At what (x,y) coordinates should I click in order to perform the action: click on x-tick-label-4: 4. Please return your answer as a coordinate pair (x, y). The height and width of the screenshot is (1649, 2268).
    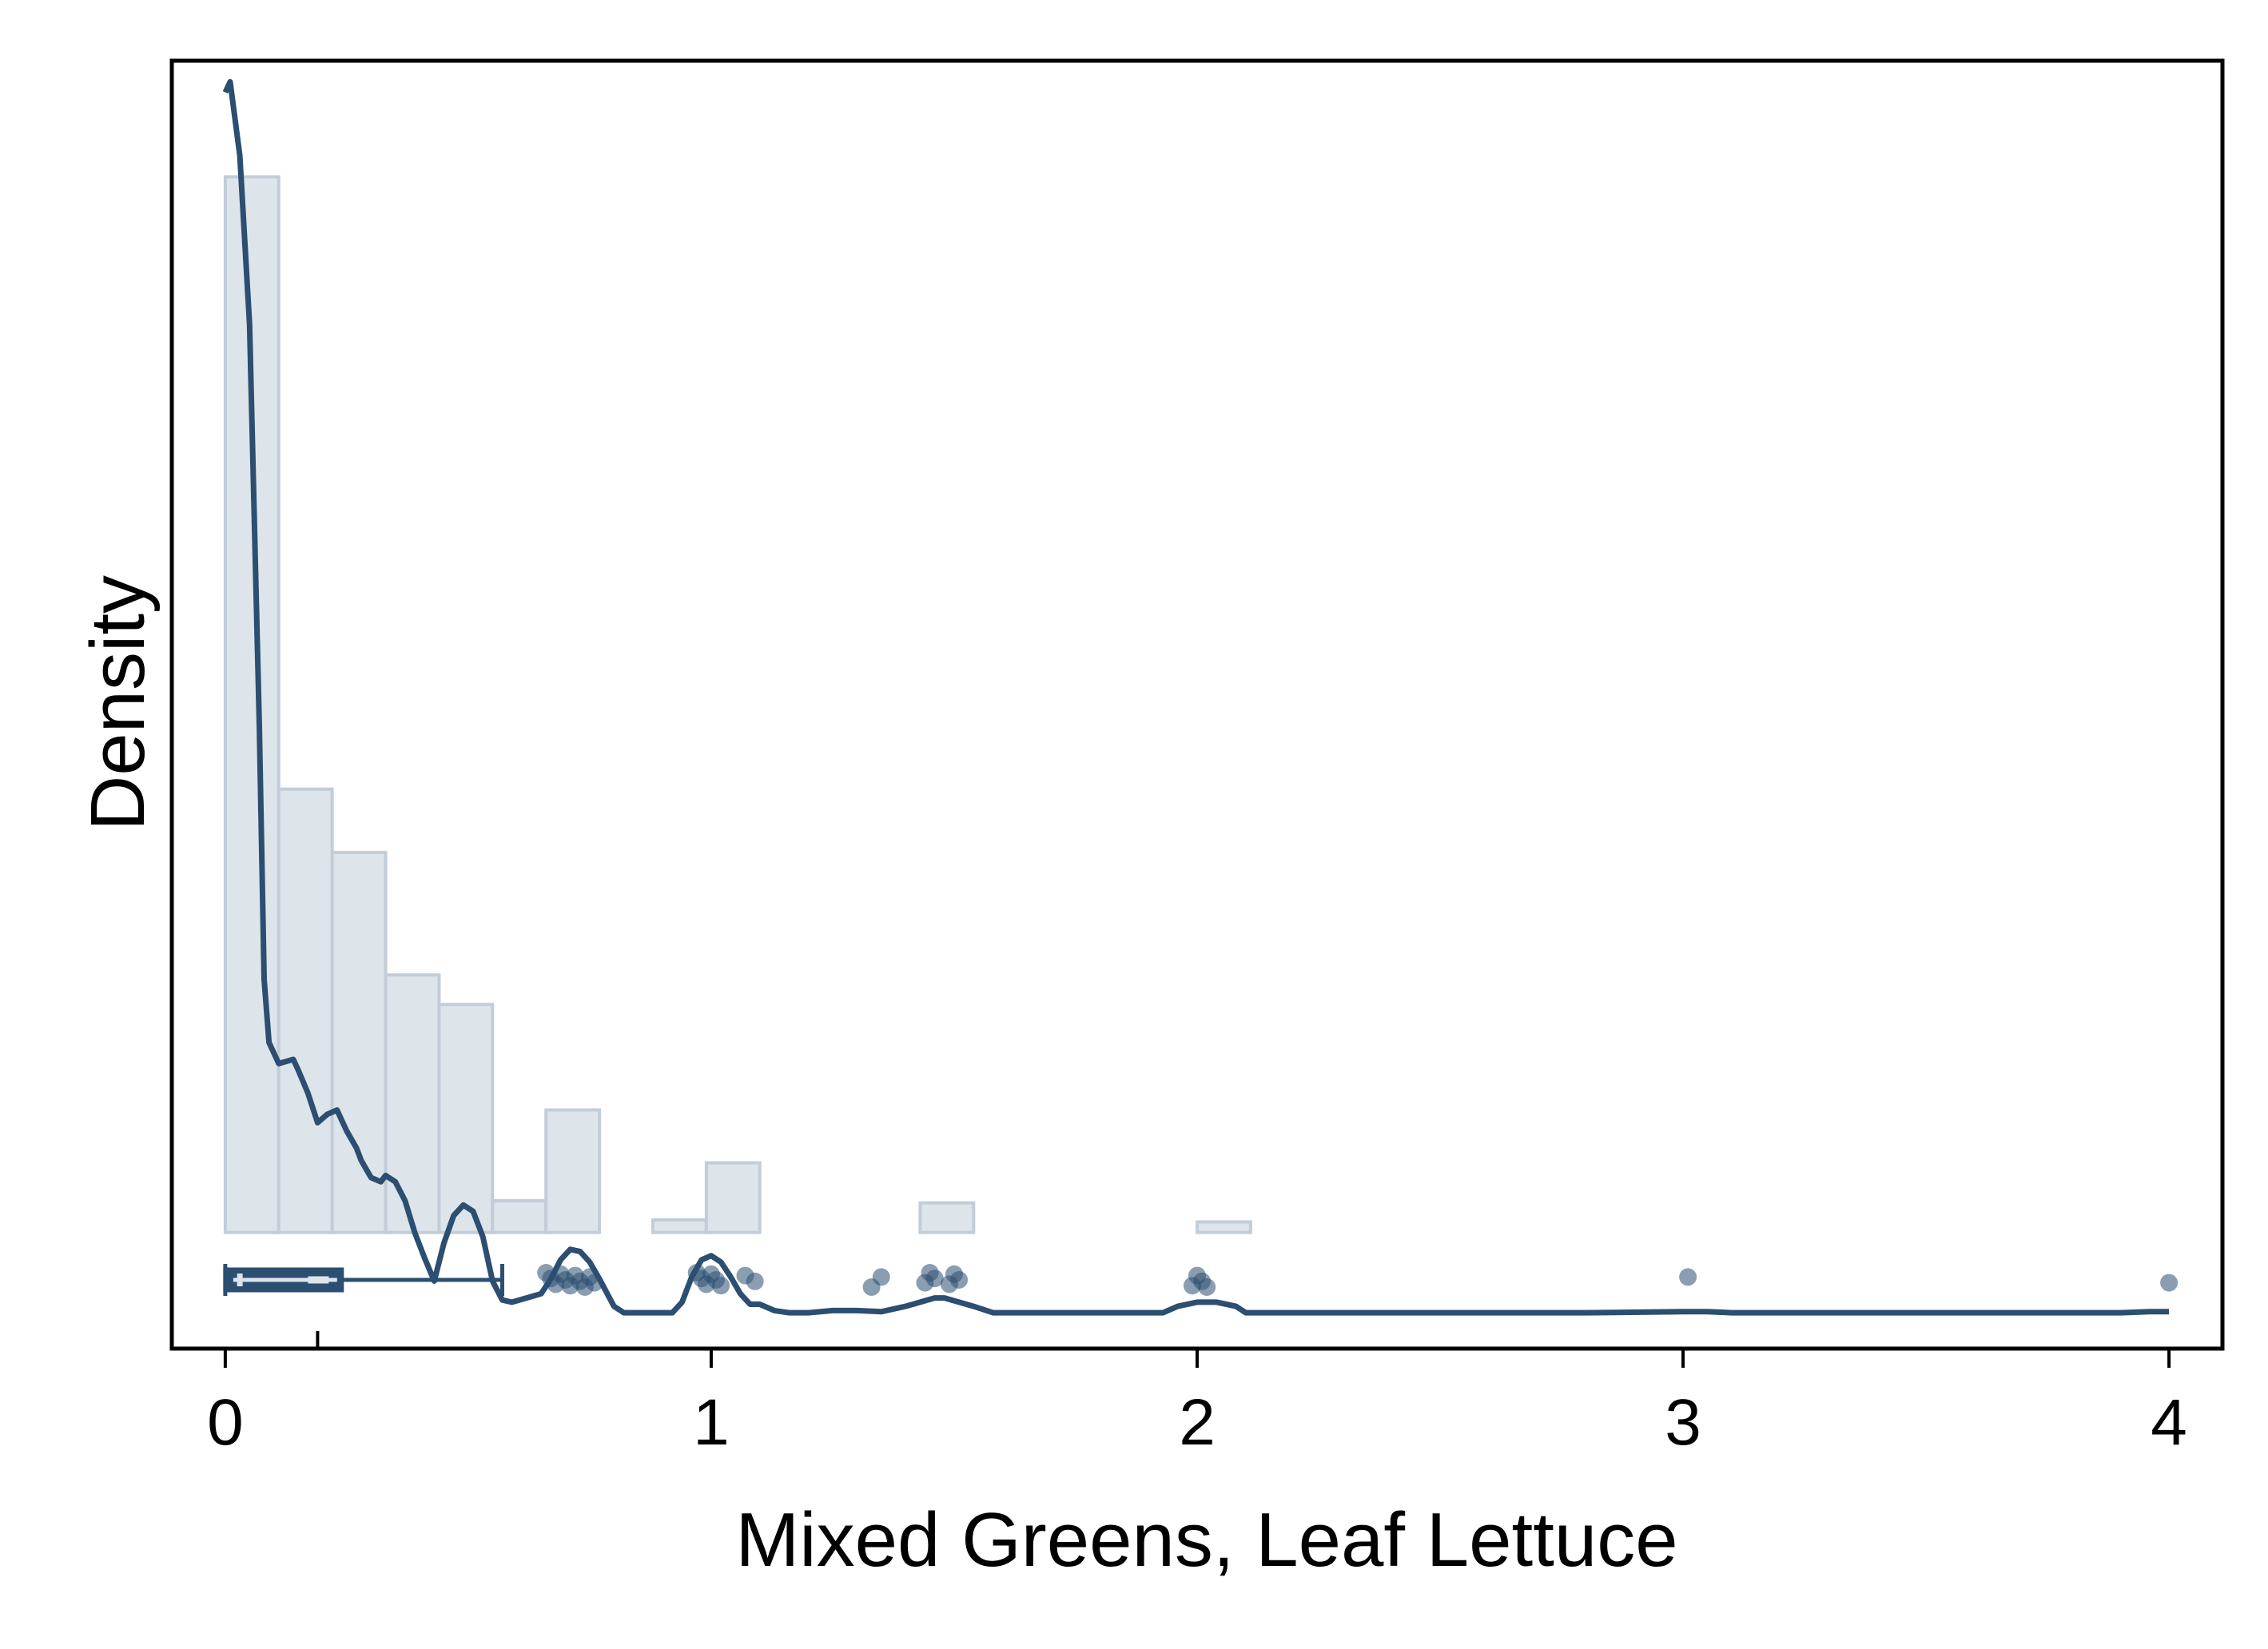
    Looking at the image, I should click on (2169, 1422).